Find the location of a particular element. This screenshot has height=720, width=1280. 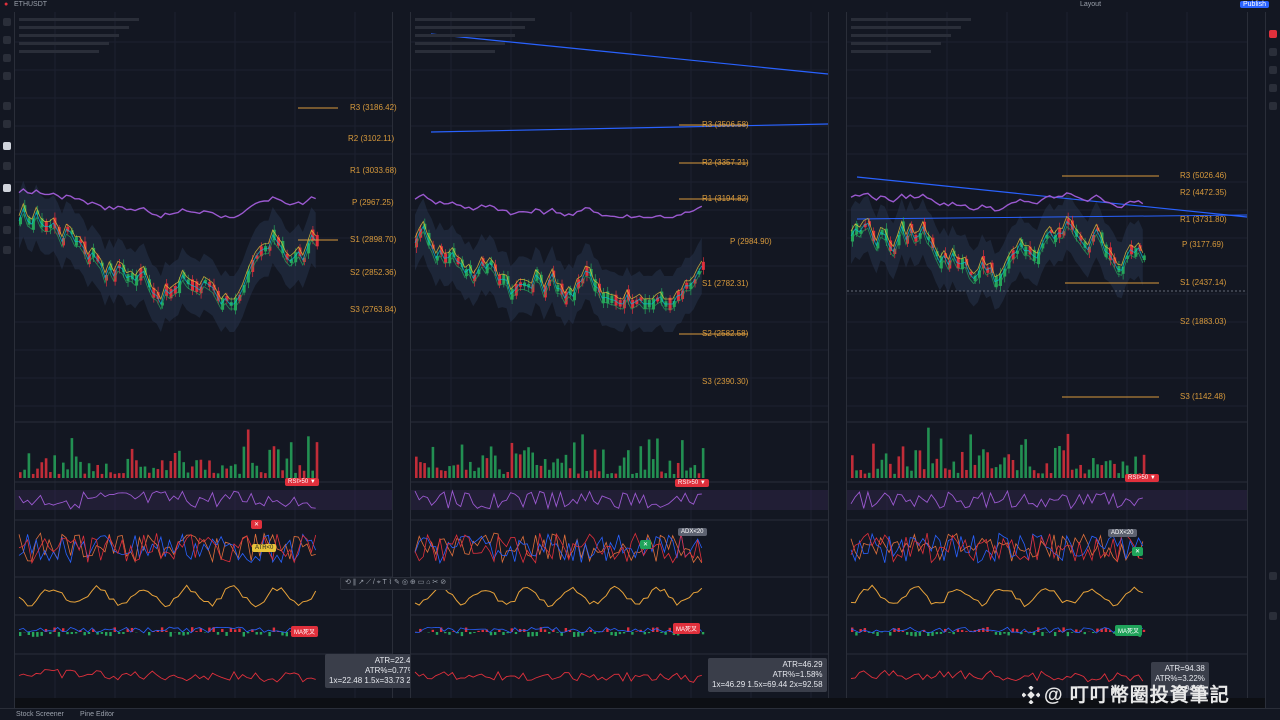

tab-stock-screener: Stock Screener is located at coordinates (40, 714).